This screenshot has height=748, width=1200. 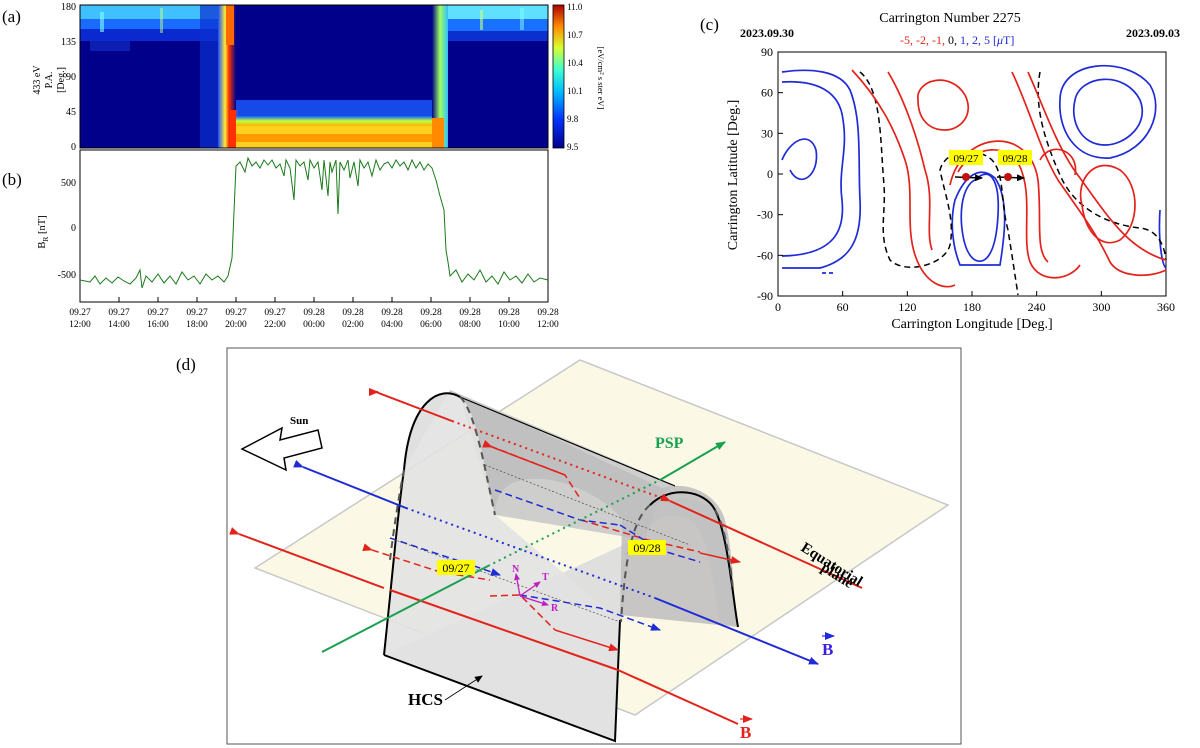 I want to click on panel-b-ytick-minus500: -500, so click(x=67, y=275).